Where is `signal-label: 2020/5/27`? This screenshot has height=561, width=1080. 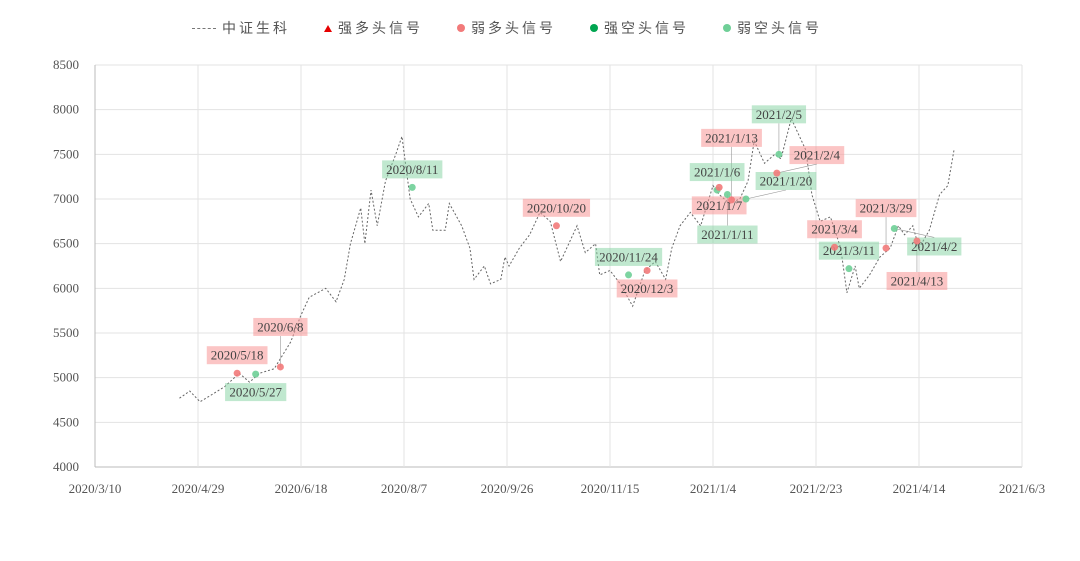
signal-label: 2020/5/27 is located at coordinates (255, 392).